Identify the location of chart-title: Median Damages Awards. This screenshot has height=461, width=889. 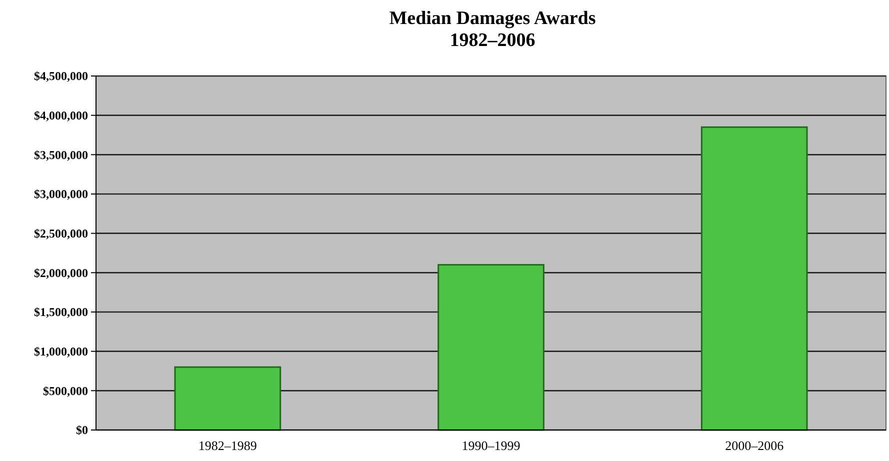
(492, 18).